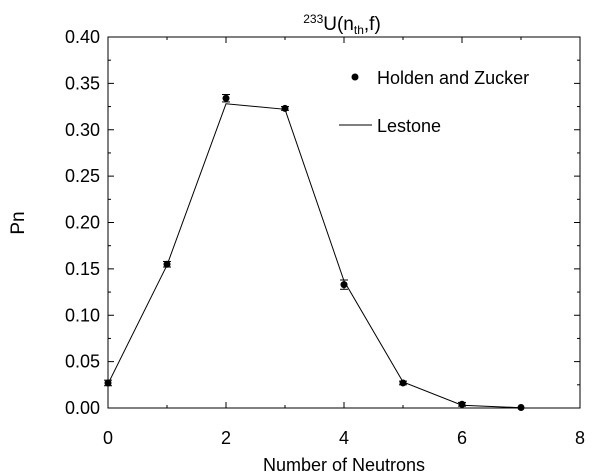 This screenshot has height=476, width=598. Describe the element at coordinates (82, 130) in the screenshot. I see `y-tick-label: 0.30` at that location.